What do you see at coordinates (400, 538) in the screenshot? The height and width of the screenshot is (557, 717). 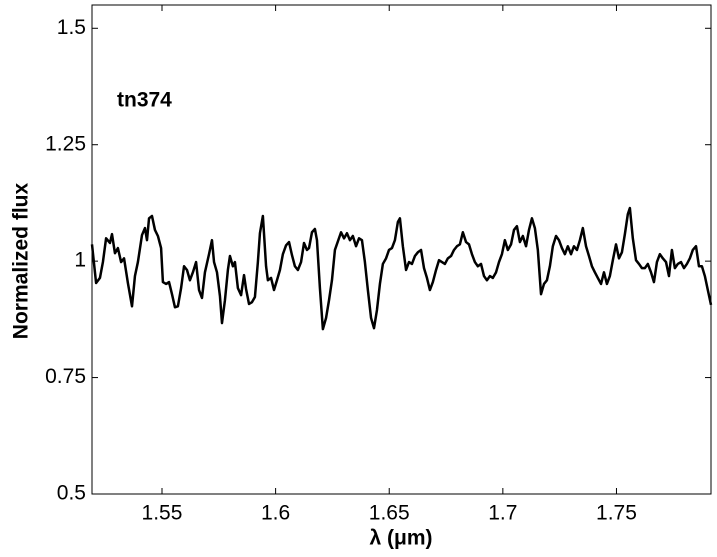 I see `x-axis-label: λ (μm)` at bounding box center [400, 538].